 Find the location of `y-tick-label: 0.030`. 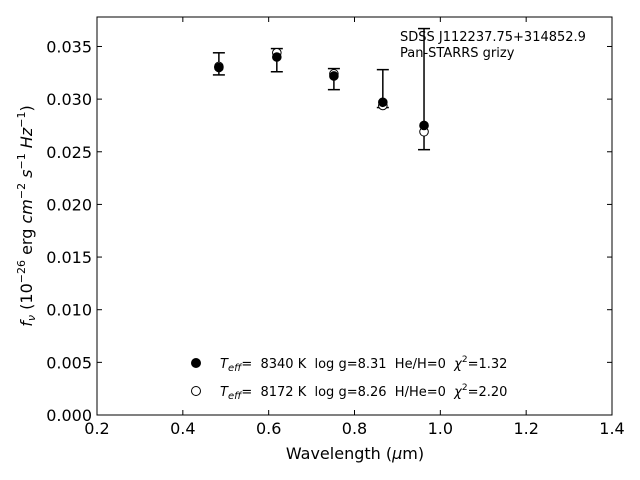

y-tick-label: 0.030 is located at coordinates (69, 99).